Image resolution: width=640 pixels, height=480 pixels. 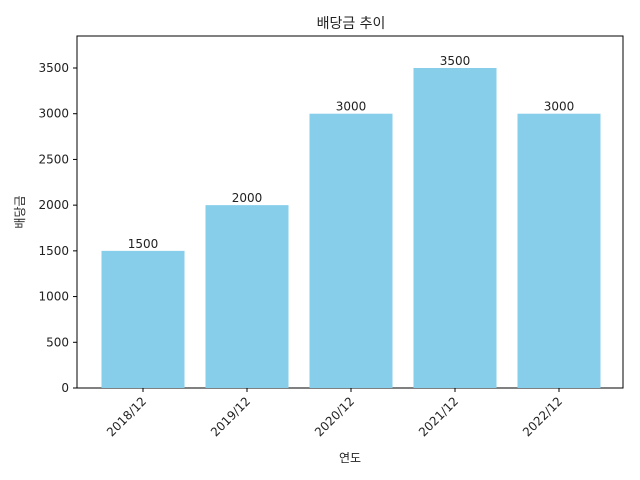 I want to click on y-axis-title: 배당금, so click(x=20, y=211).